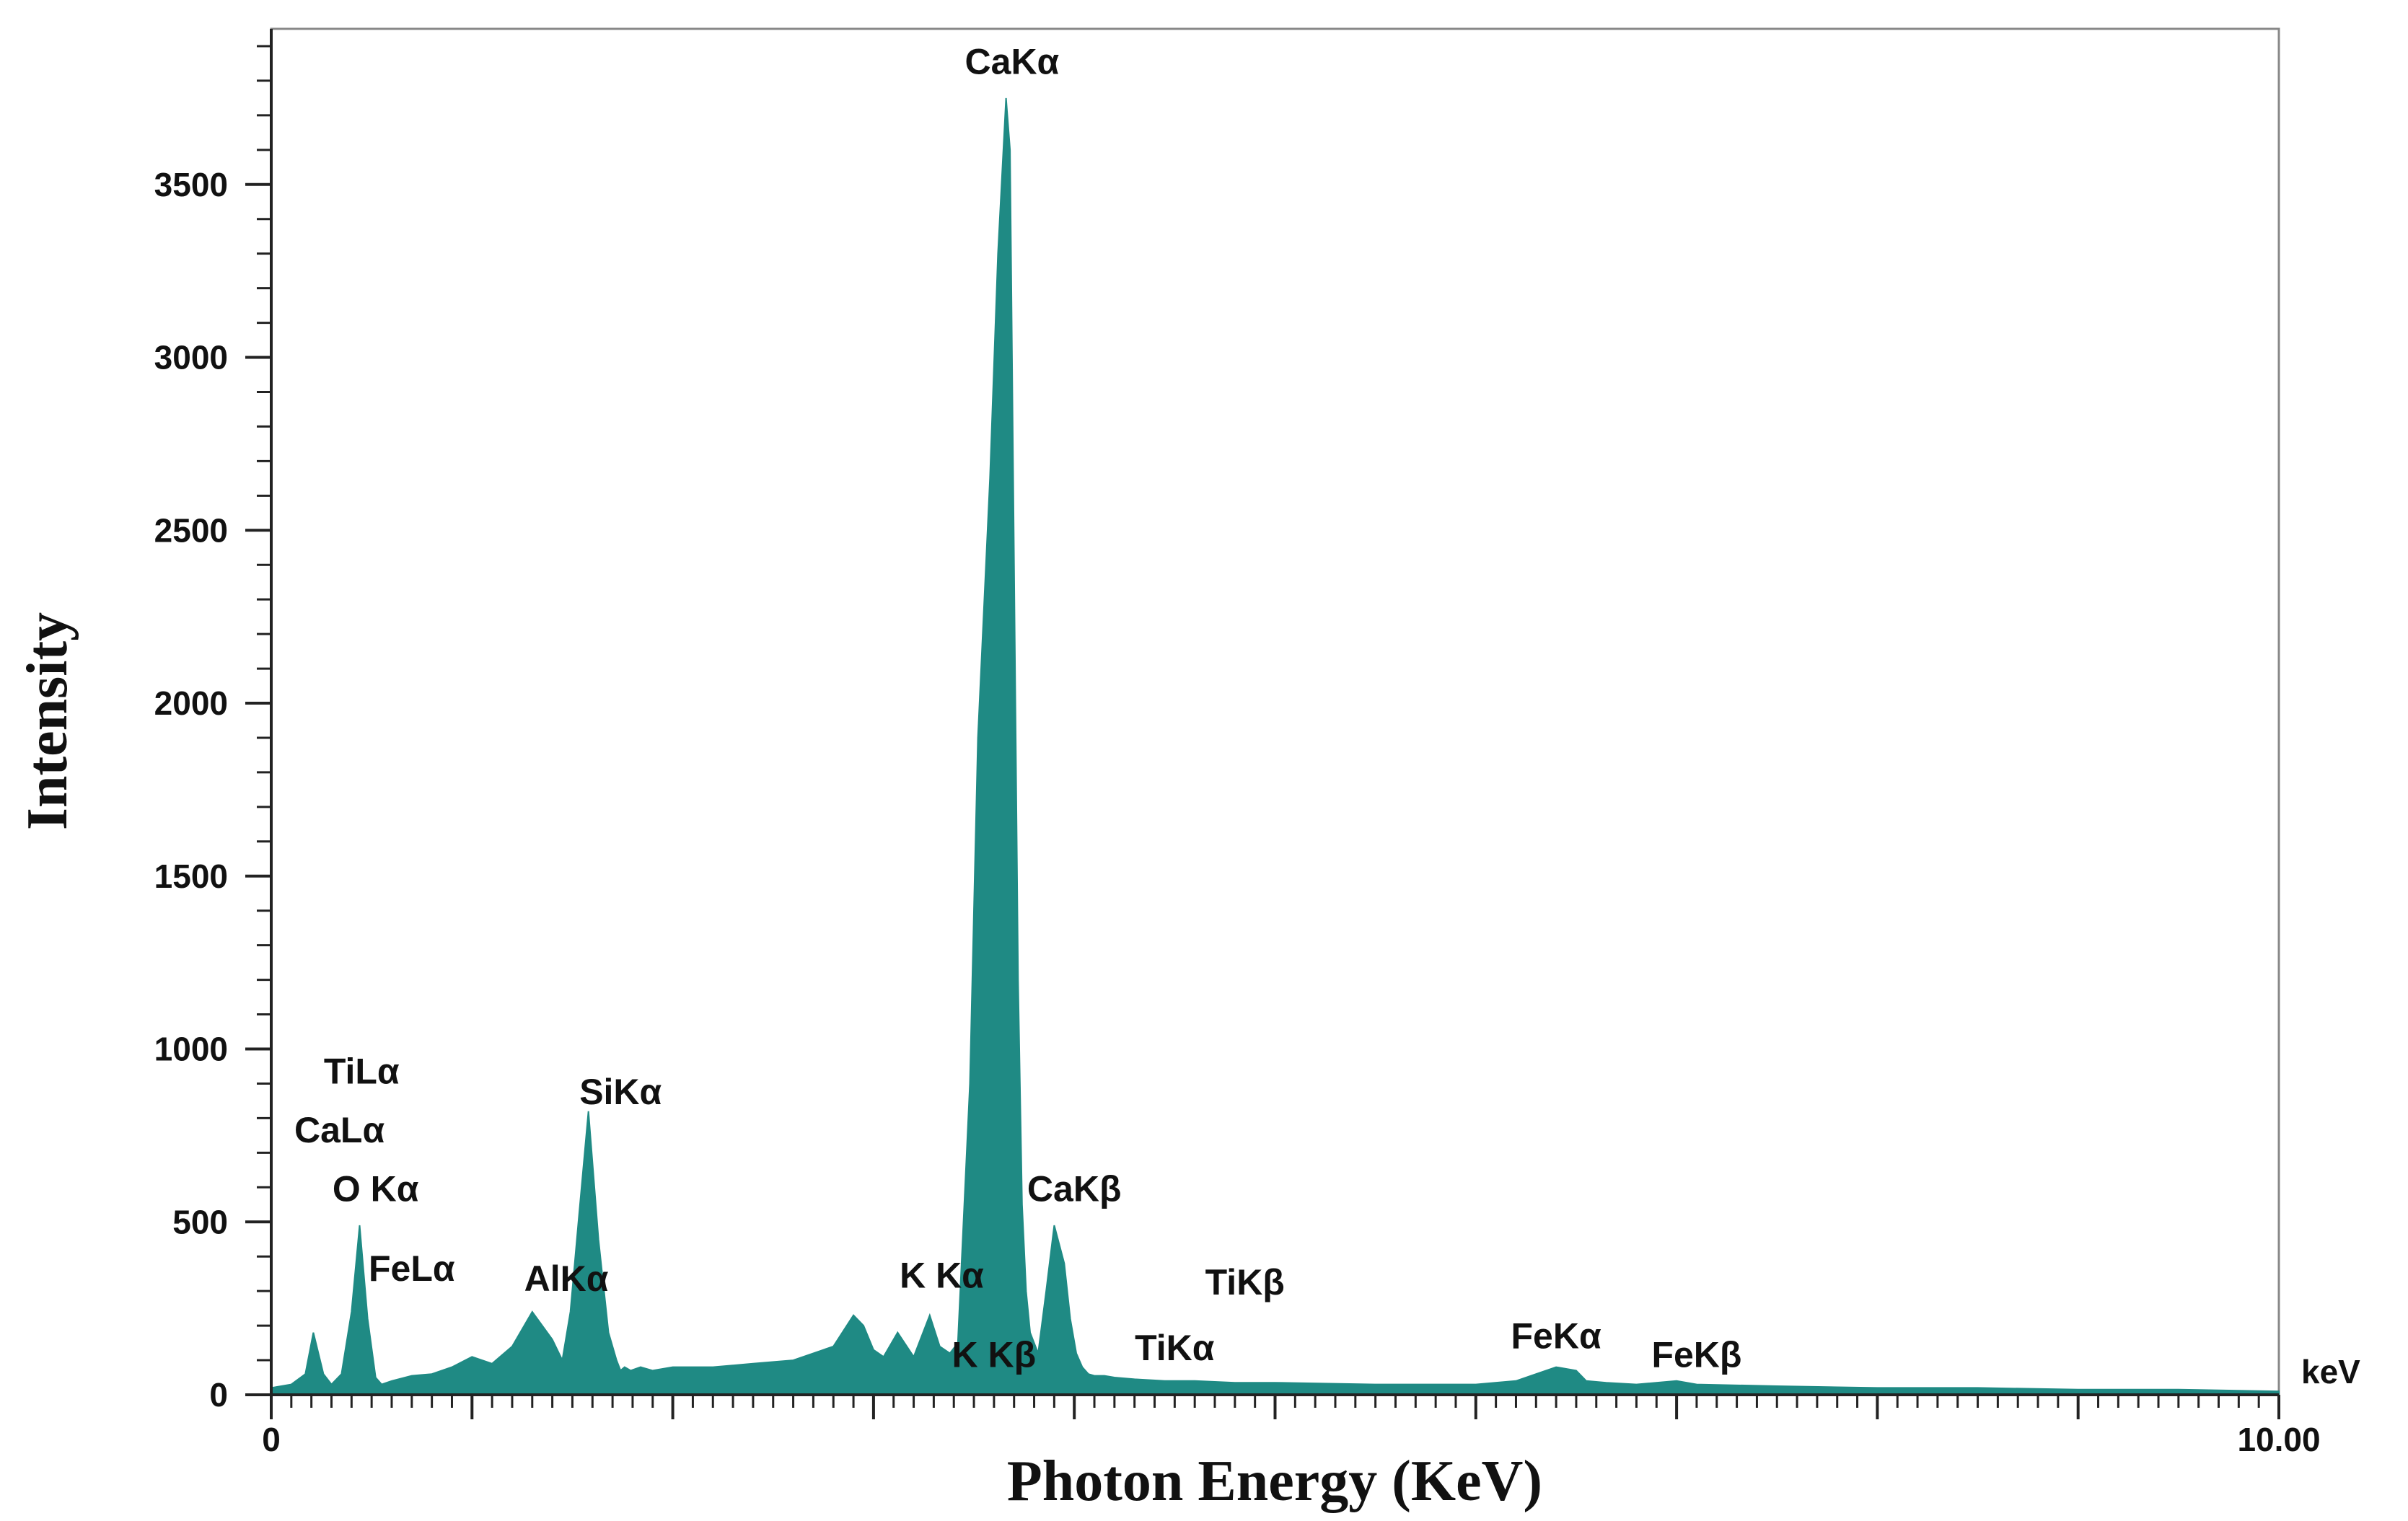  I want to click on peak-label: AlKα, so click(566, 1278).